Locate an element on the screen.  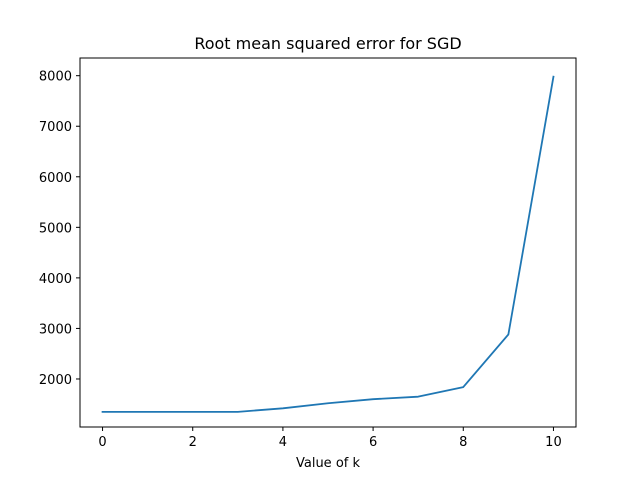
y-tick-label: 8000 is located at coordinates (55, 77).